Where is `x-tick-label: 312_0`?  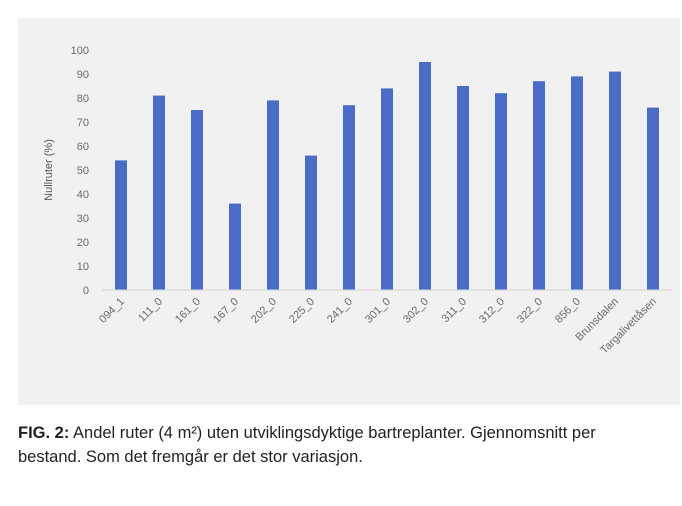
x-tick-label: 312_0 is located at coordinates (492, 311).